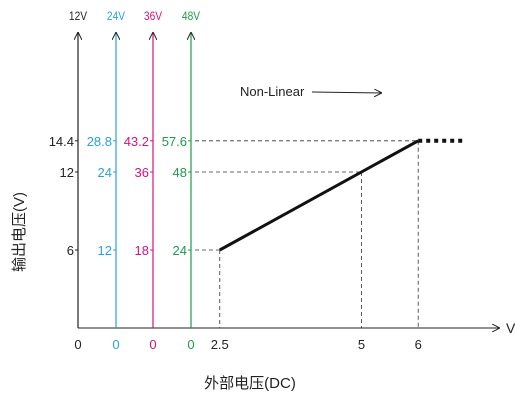 The image size is (515, 398). What do you see at coordinates (346, 92) in the screenshot?
I see `annotation-arrow` at bounding box center [346, 92].